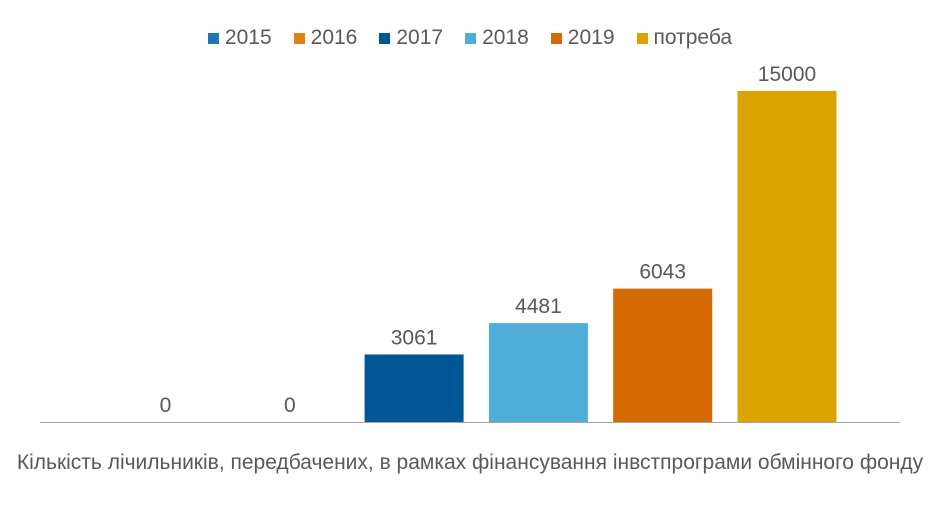  Describe the element at coordinates (787, 256) in the screenshot. I see `bar-потреба` at that location.